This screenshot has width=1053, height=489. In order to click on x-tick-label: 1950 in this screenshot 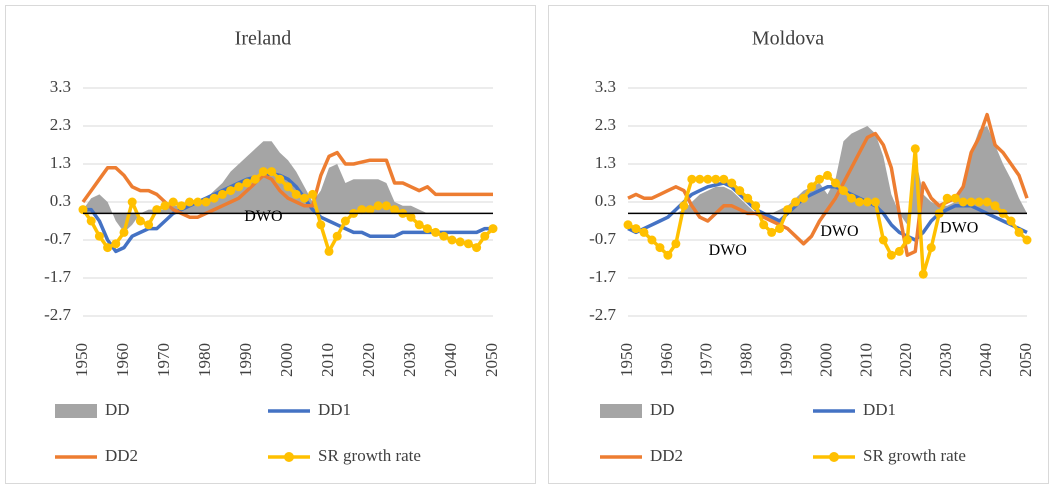, I will do `click(81, 360)`.